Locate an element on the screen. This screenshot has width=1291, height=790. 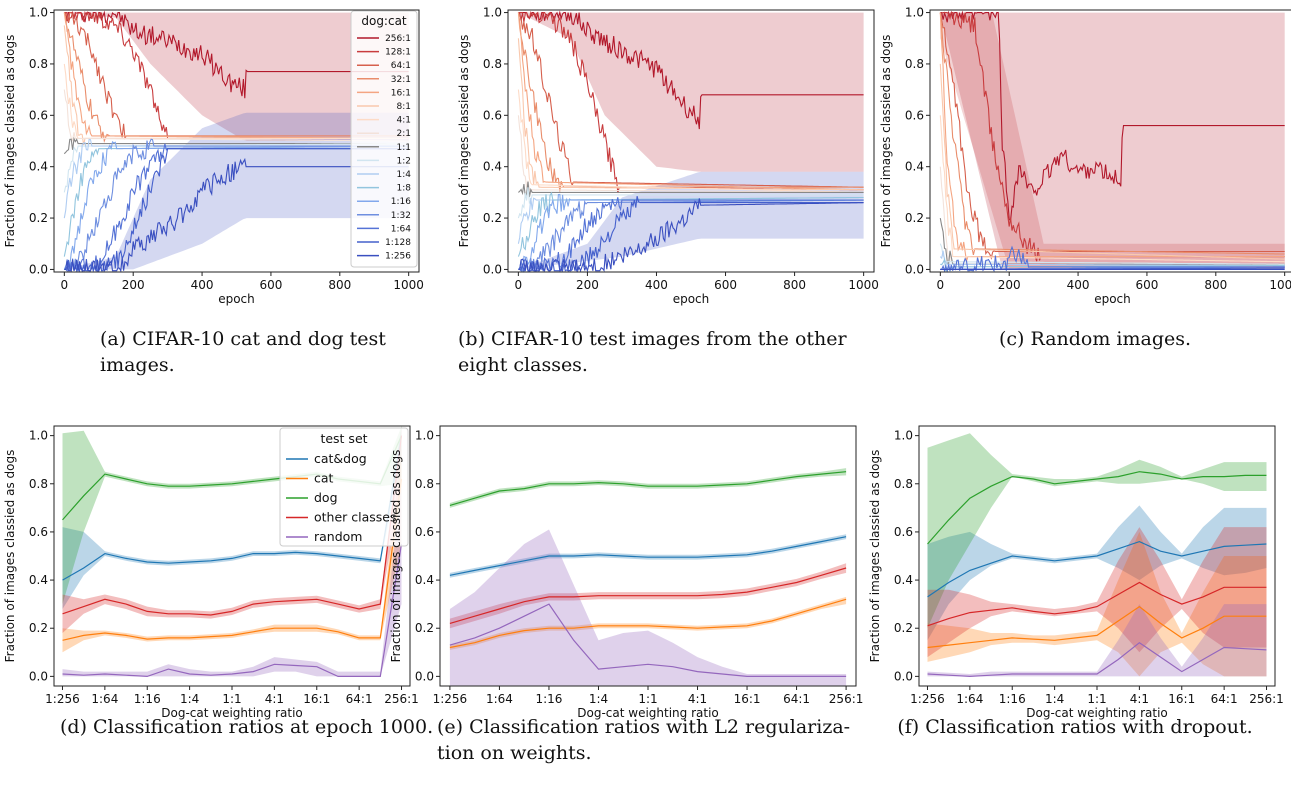
band-other-classes is located at coordinates (1097, 592).